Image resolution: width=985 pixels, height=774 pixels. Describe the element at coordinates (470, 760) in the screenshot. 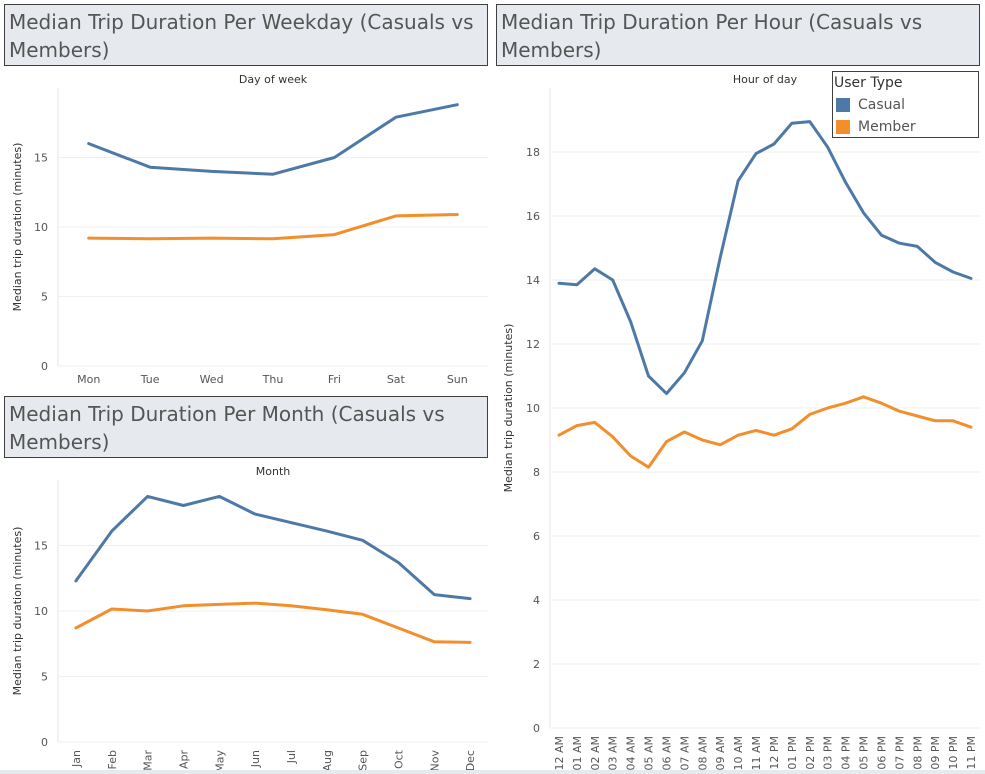

I see `month-x-tick-label: Dec` at that location.